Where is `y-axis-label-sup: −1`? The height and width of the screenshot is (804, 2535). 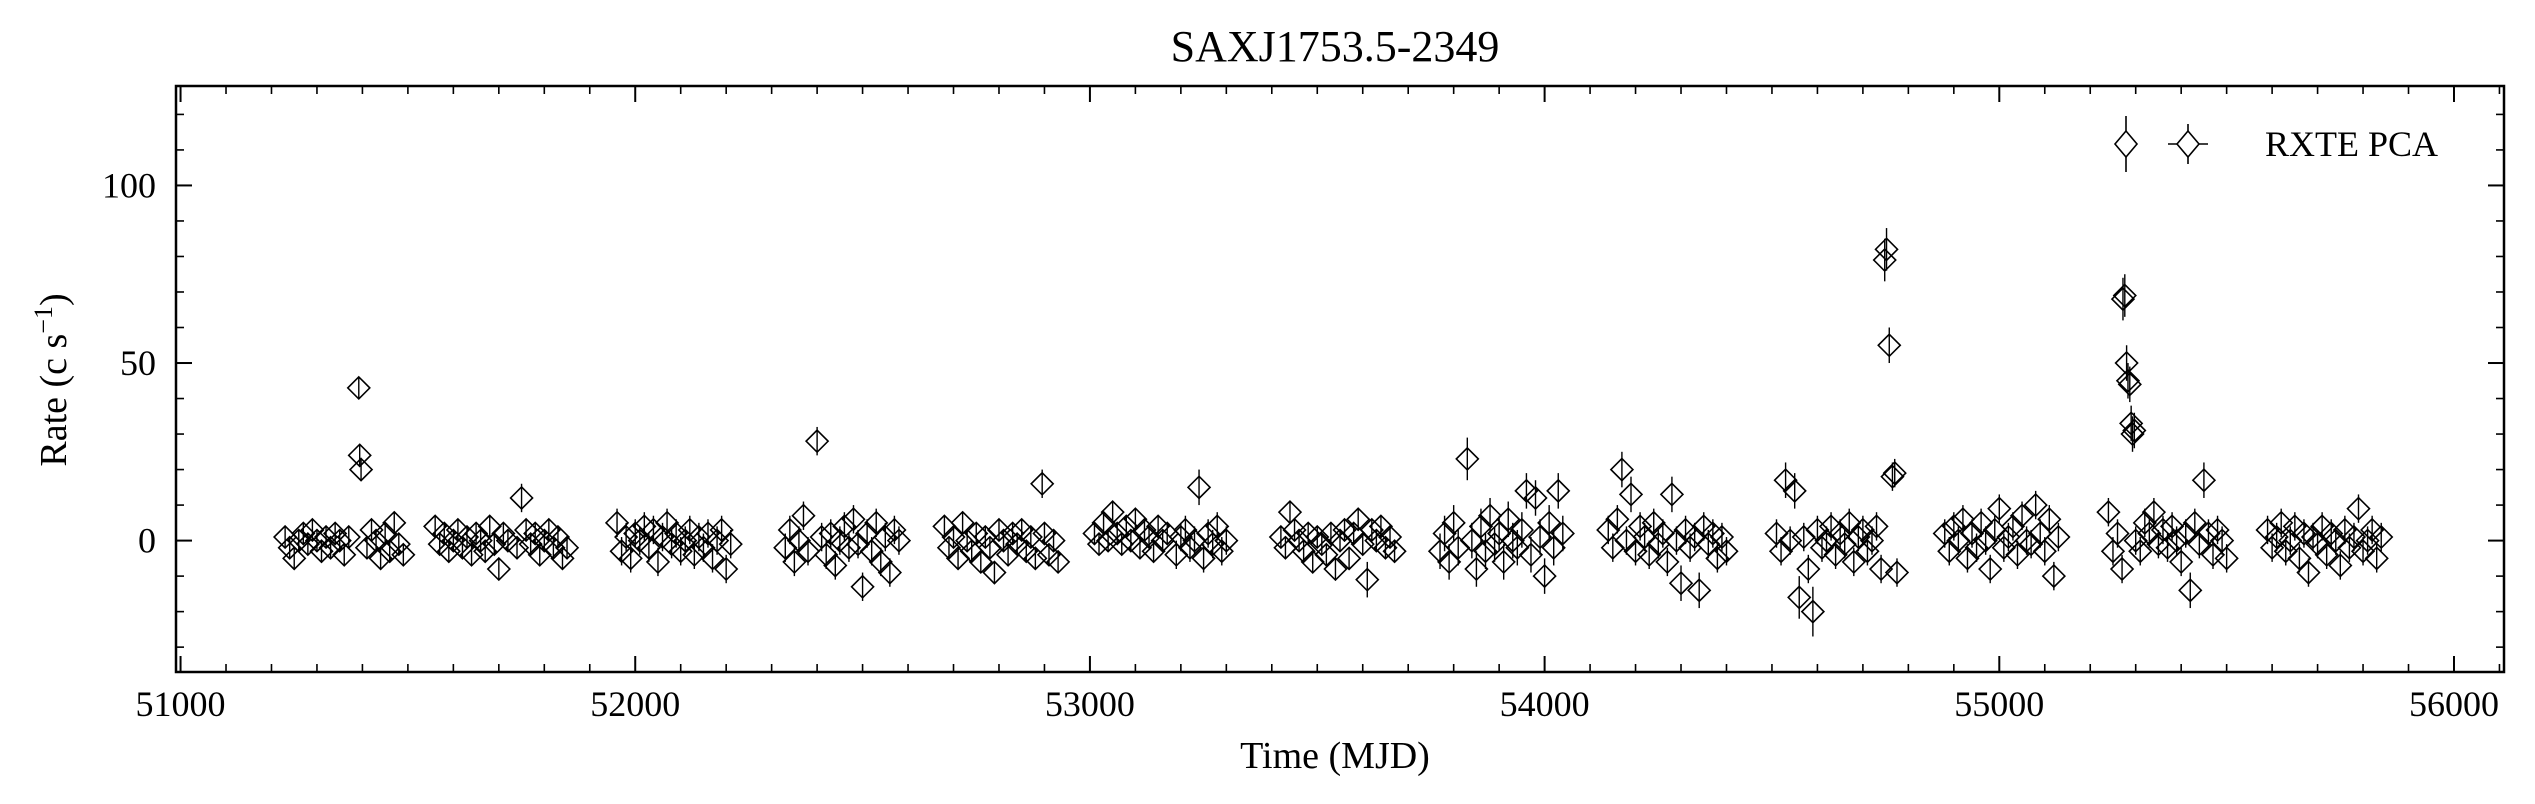
y-axis-label-sup: −1 is located at coordinates (43, 320).